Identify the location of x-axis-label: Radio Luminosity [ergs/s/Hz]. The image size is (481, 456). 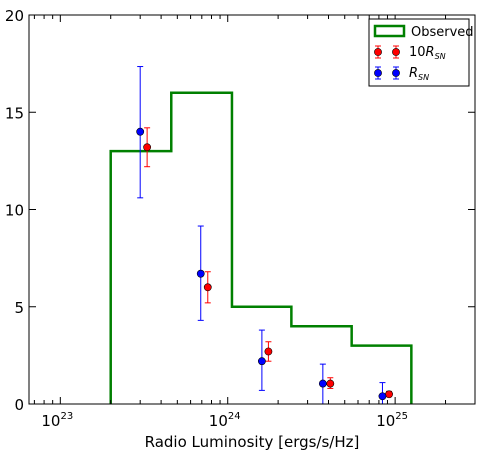
(252, 442).